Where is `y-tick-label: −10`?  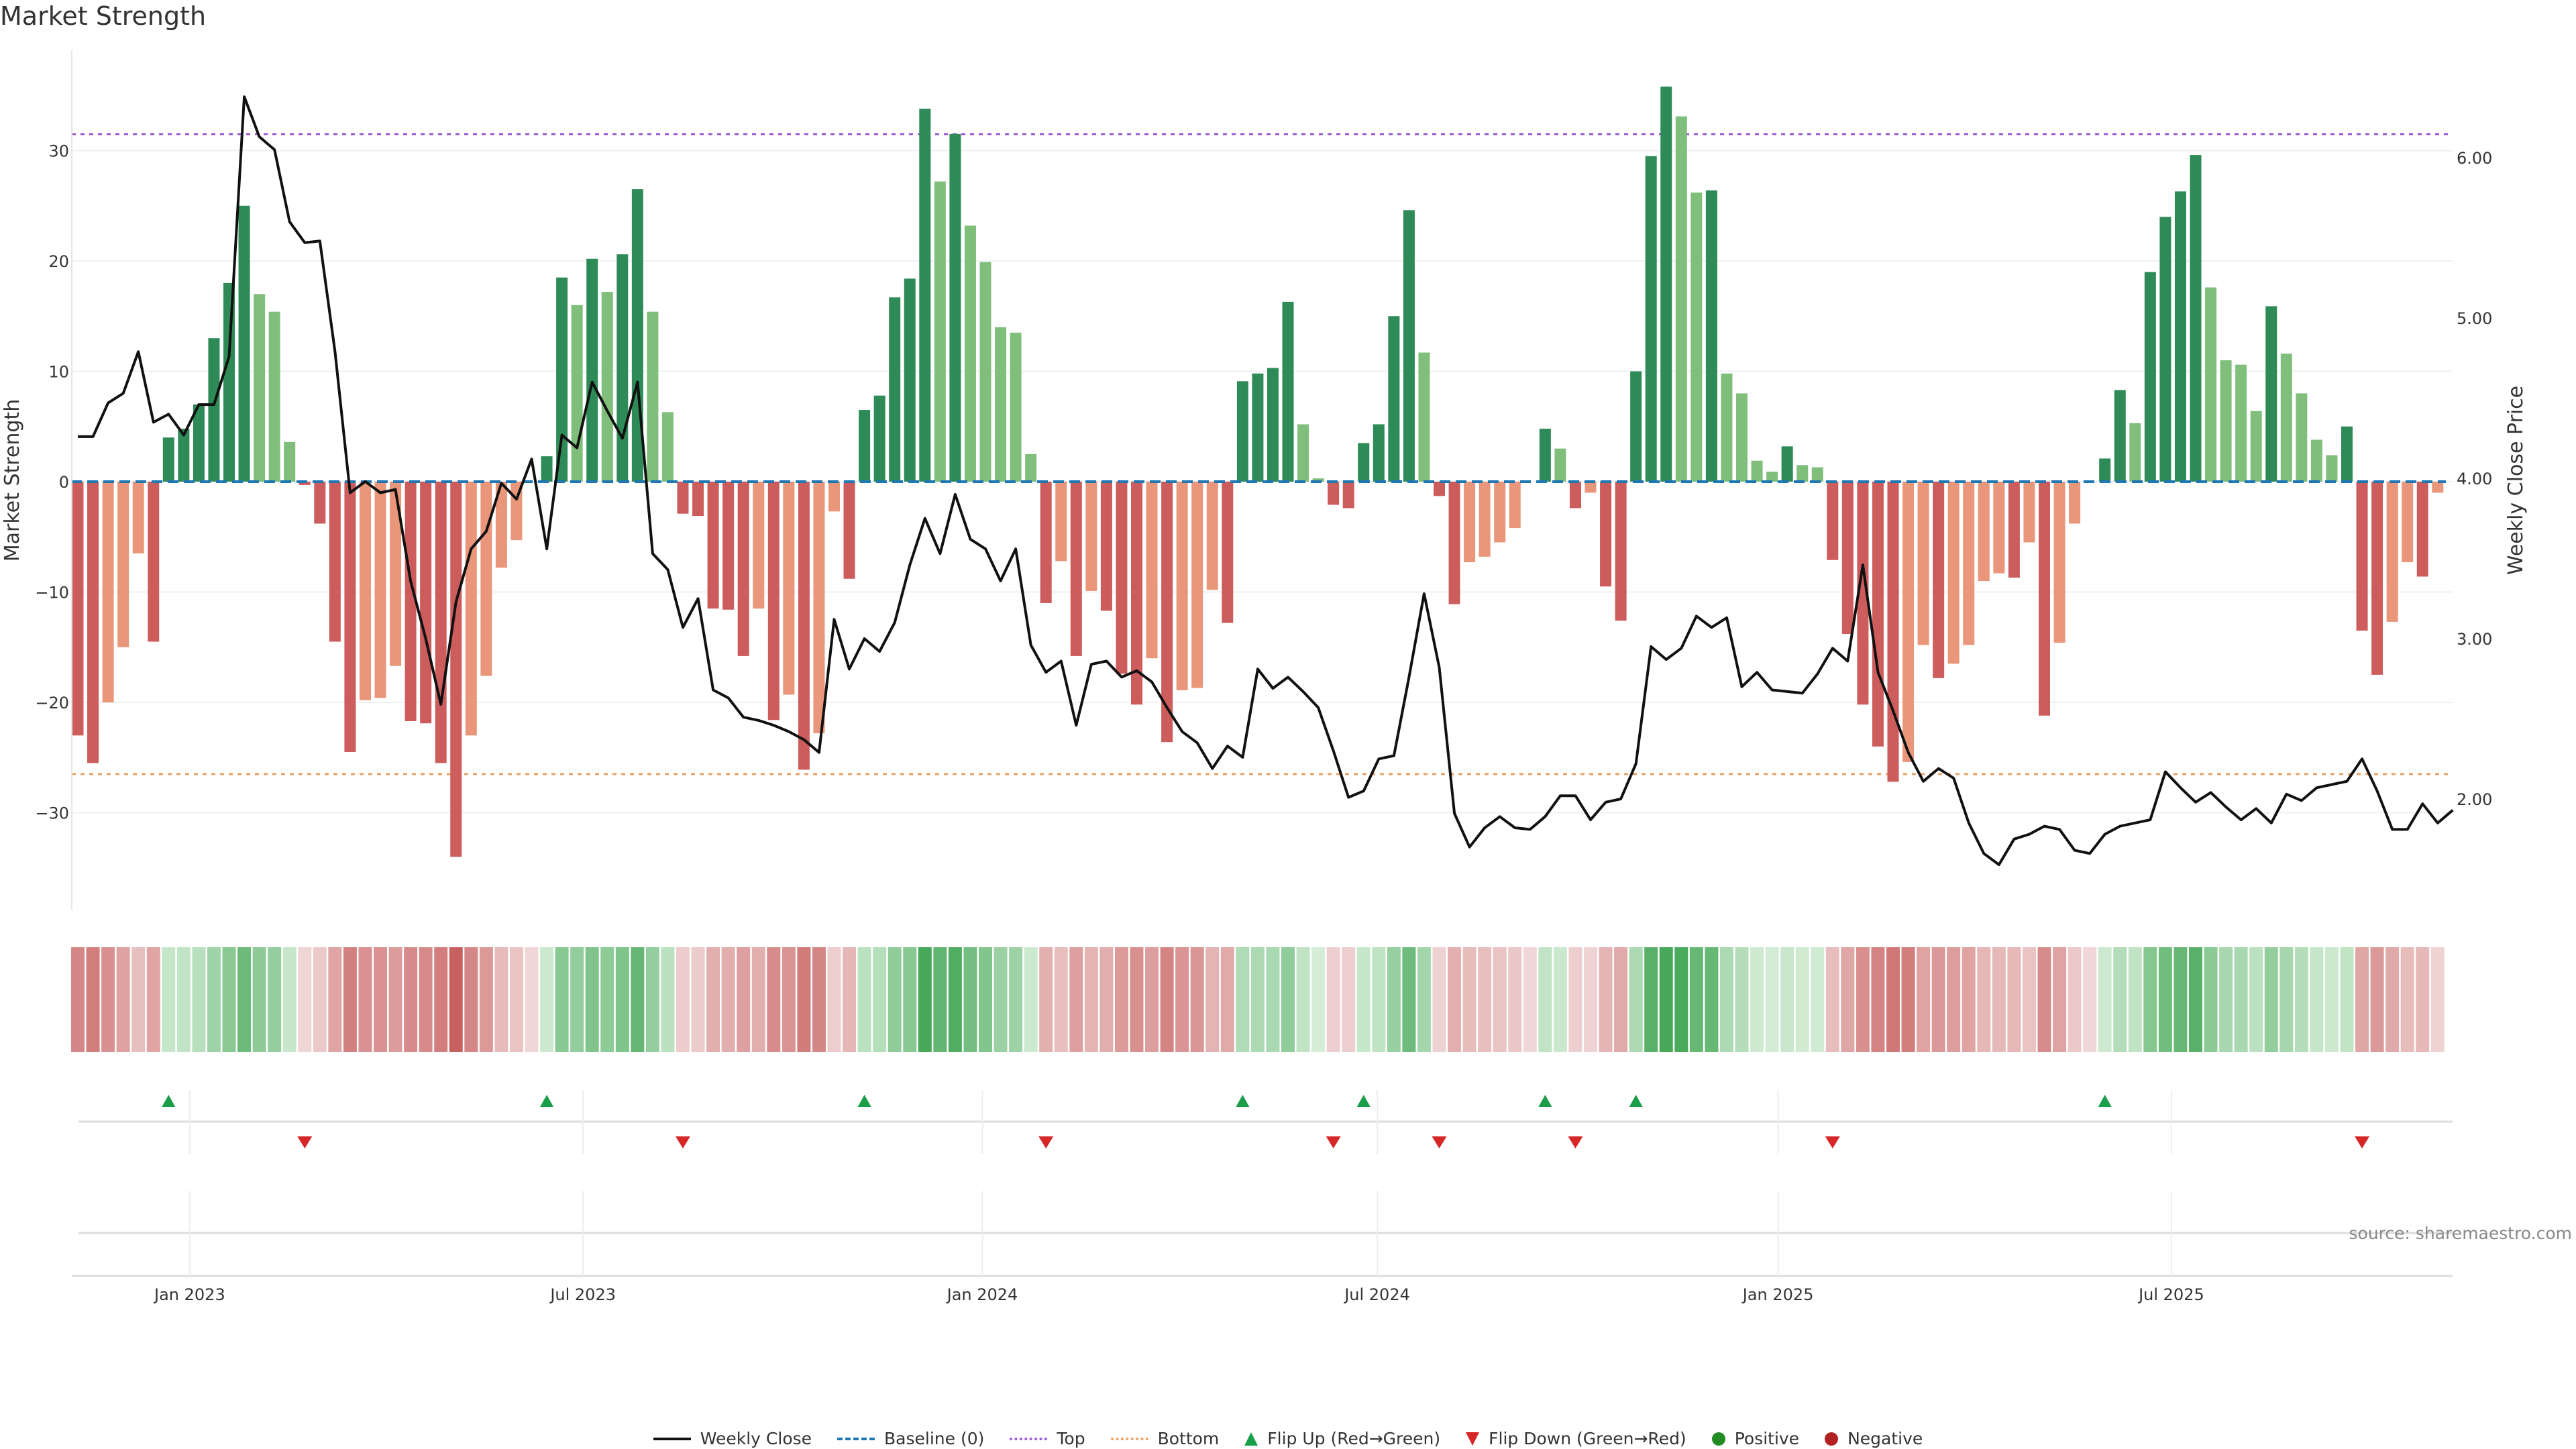 y-tick-label: −10 is located at coordinates (52, 593).